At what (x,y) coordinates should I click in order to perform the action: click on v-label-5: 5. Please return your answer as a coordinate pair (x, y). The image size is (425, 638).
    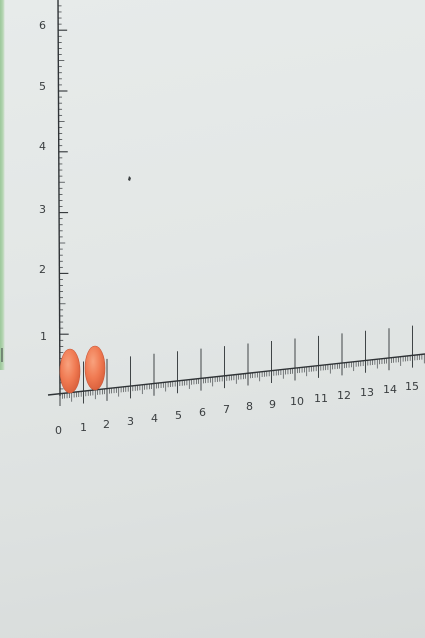
    Looking at the image, I should click on (42, 86).